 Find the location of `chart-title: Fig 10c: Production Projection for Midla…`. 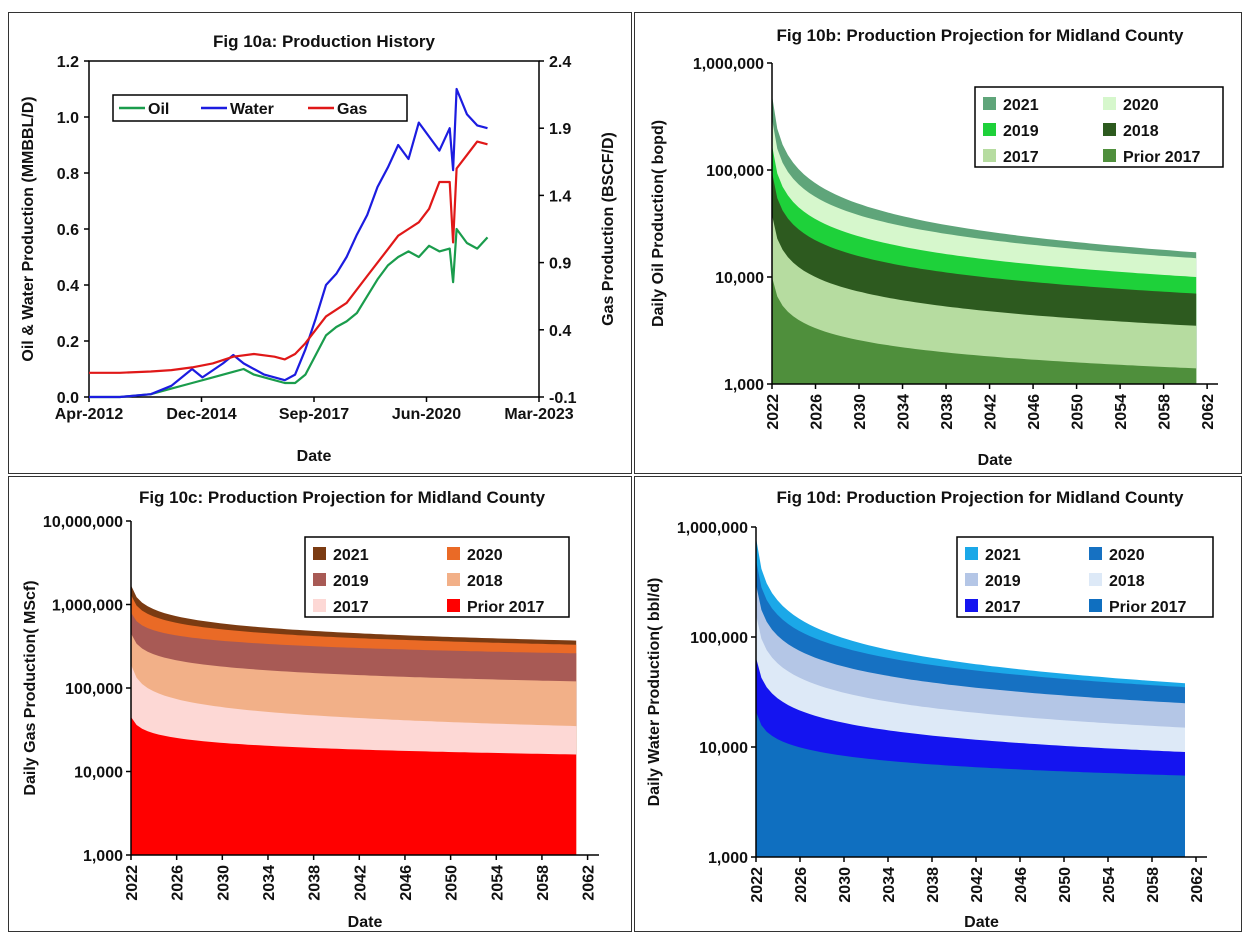

chart-title: Fig 10c: Production Projection for Midla… is located at coordinates (342, 497).